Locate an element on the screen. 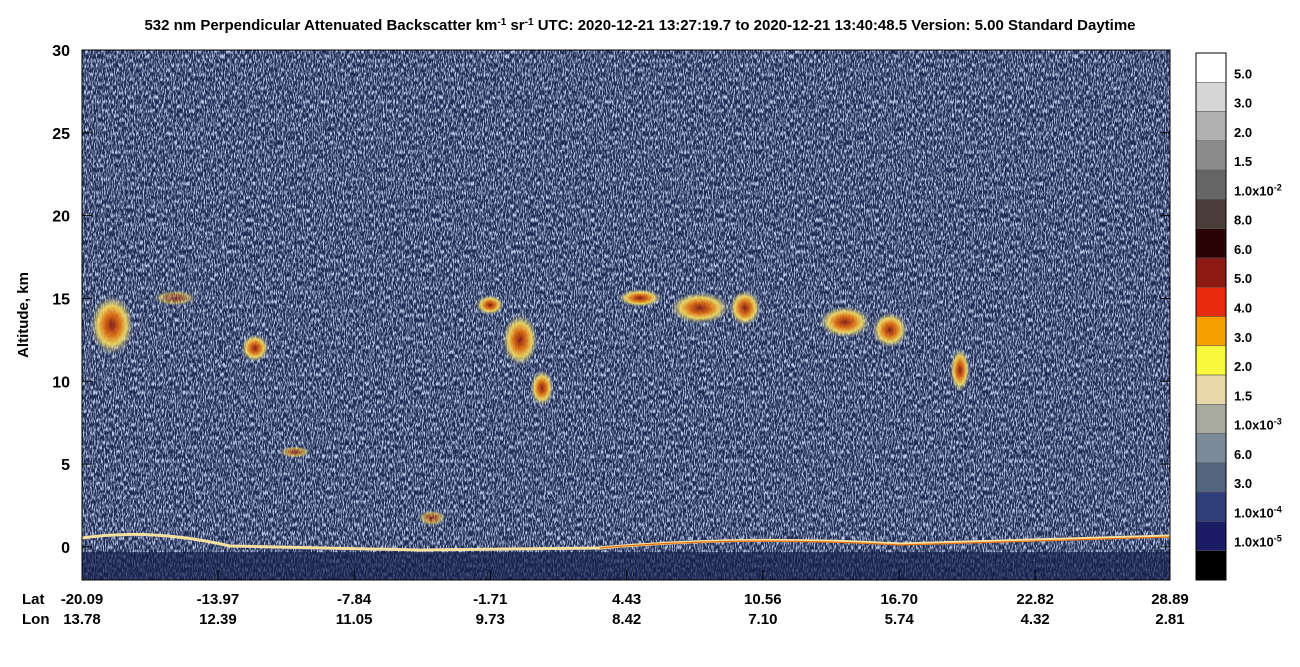 The image size is (1300, 667). colorbar-label-text: 4.0 is located at coordinates (1243, 308).